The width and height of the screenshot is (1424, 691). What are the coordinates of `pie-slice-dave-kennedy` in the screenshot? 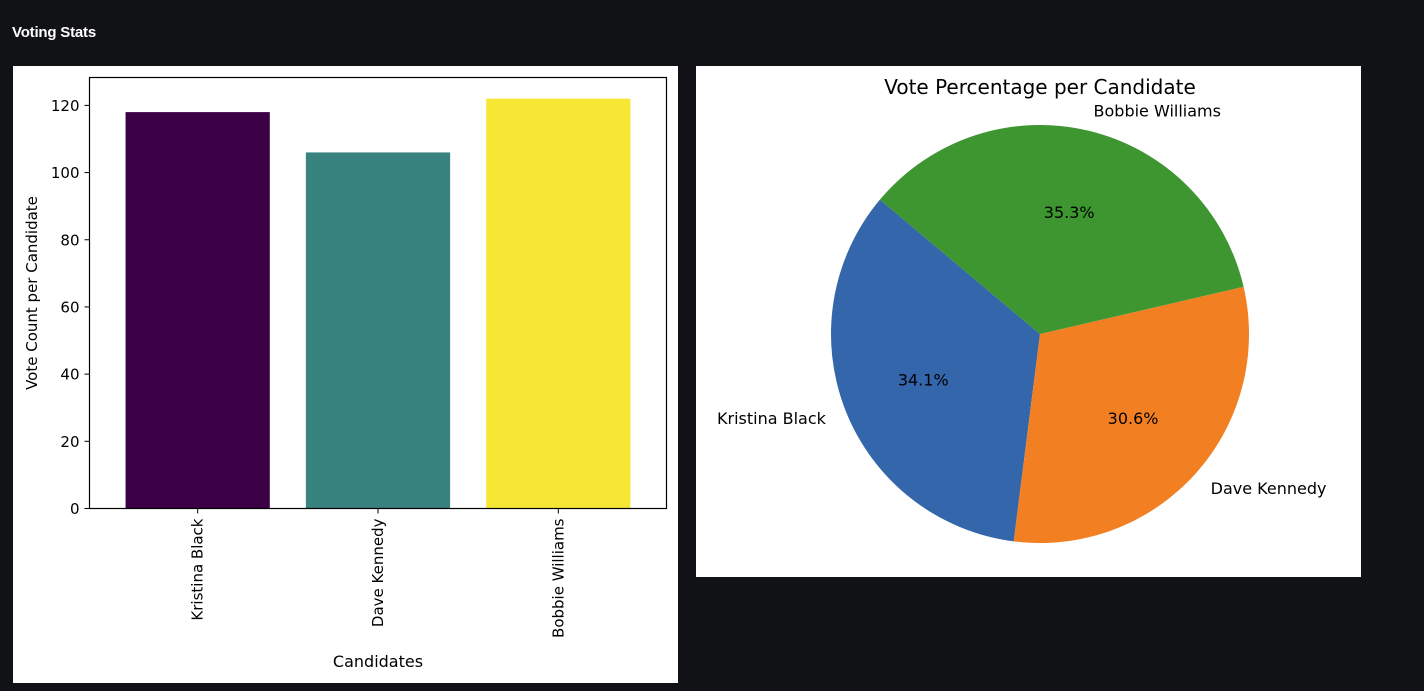 It's located at (1131, 414).